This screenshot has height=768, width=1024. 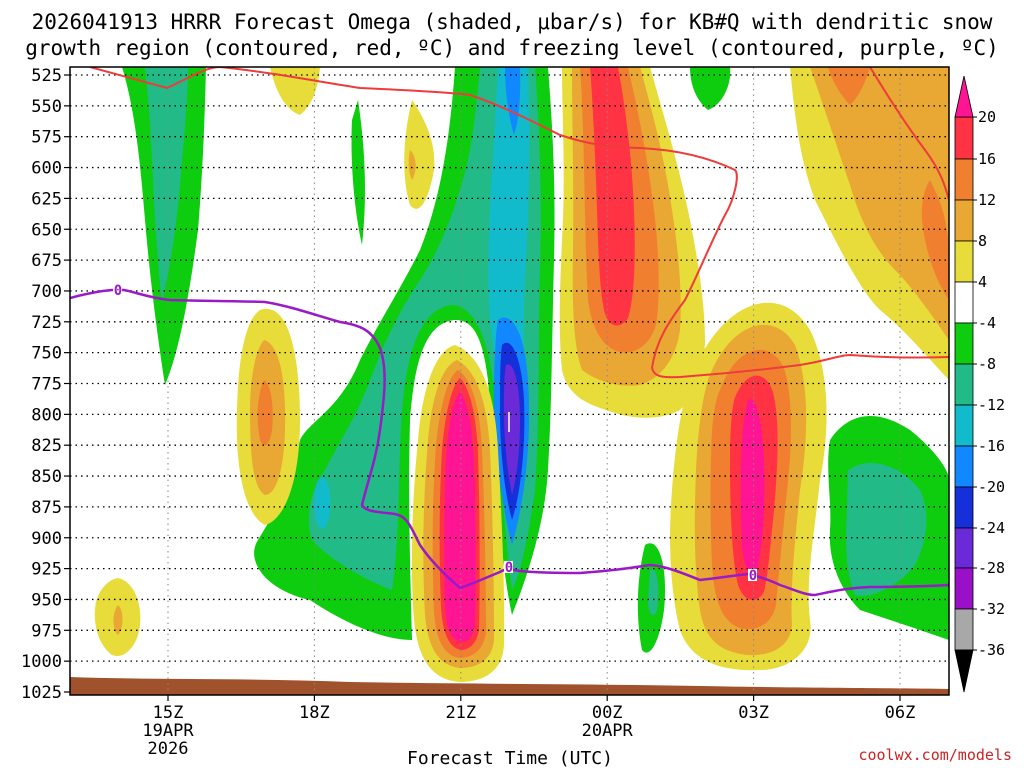 What do you see at coordinates (118, 620) in the screenshot?
I see `omega-fill-bottom-left-orange` at bounding box center [118, 620].